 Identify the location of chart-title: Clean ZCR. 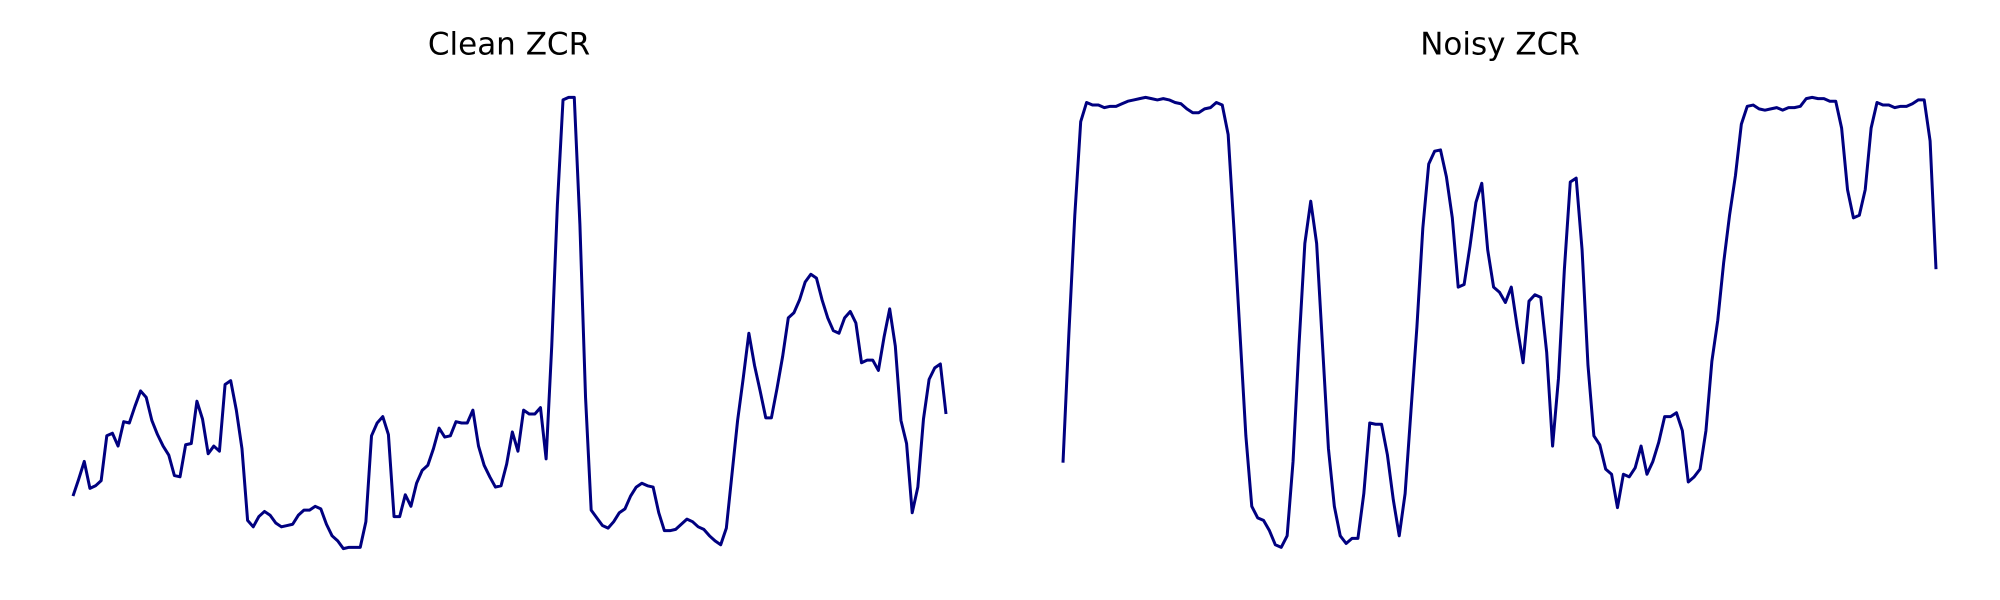
(509, 45).